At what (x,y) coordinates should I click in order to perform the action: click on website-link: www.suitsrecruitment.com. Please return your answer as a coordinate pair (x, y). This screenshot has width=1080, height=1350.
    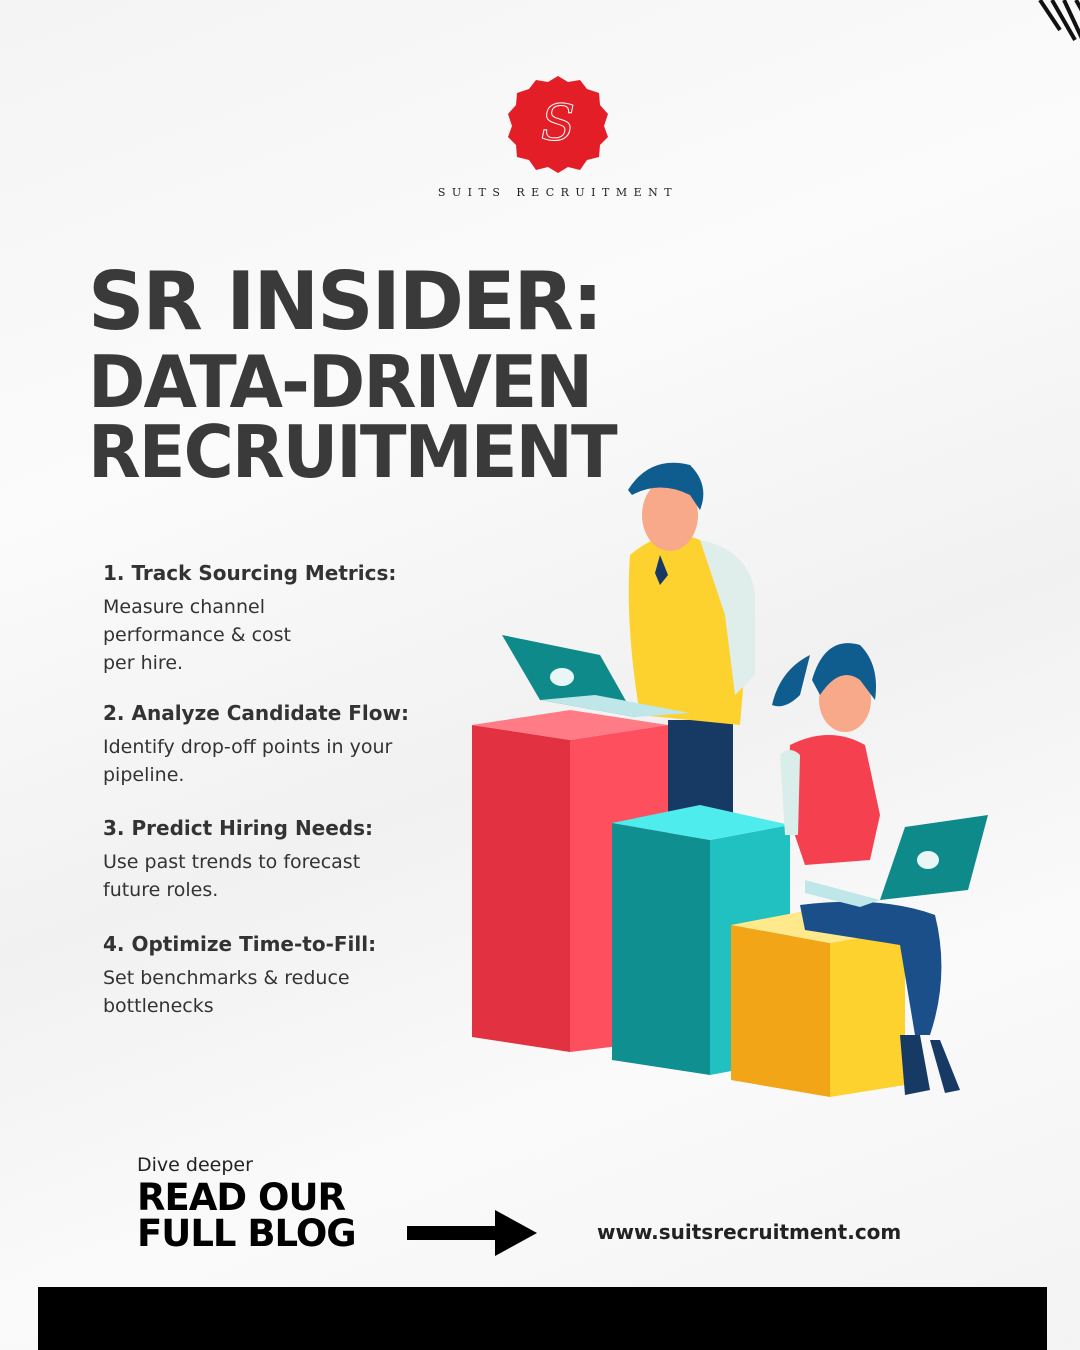
    Looking at the image, I should click on (749, 1232).